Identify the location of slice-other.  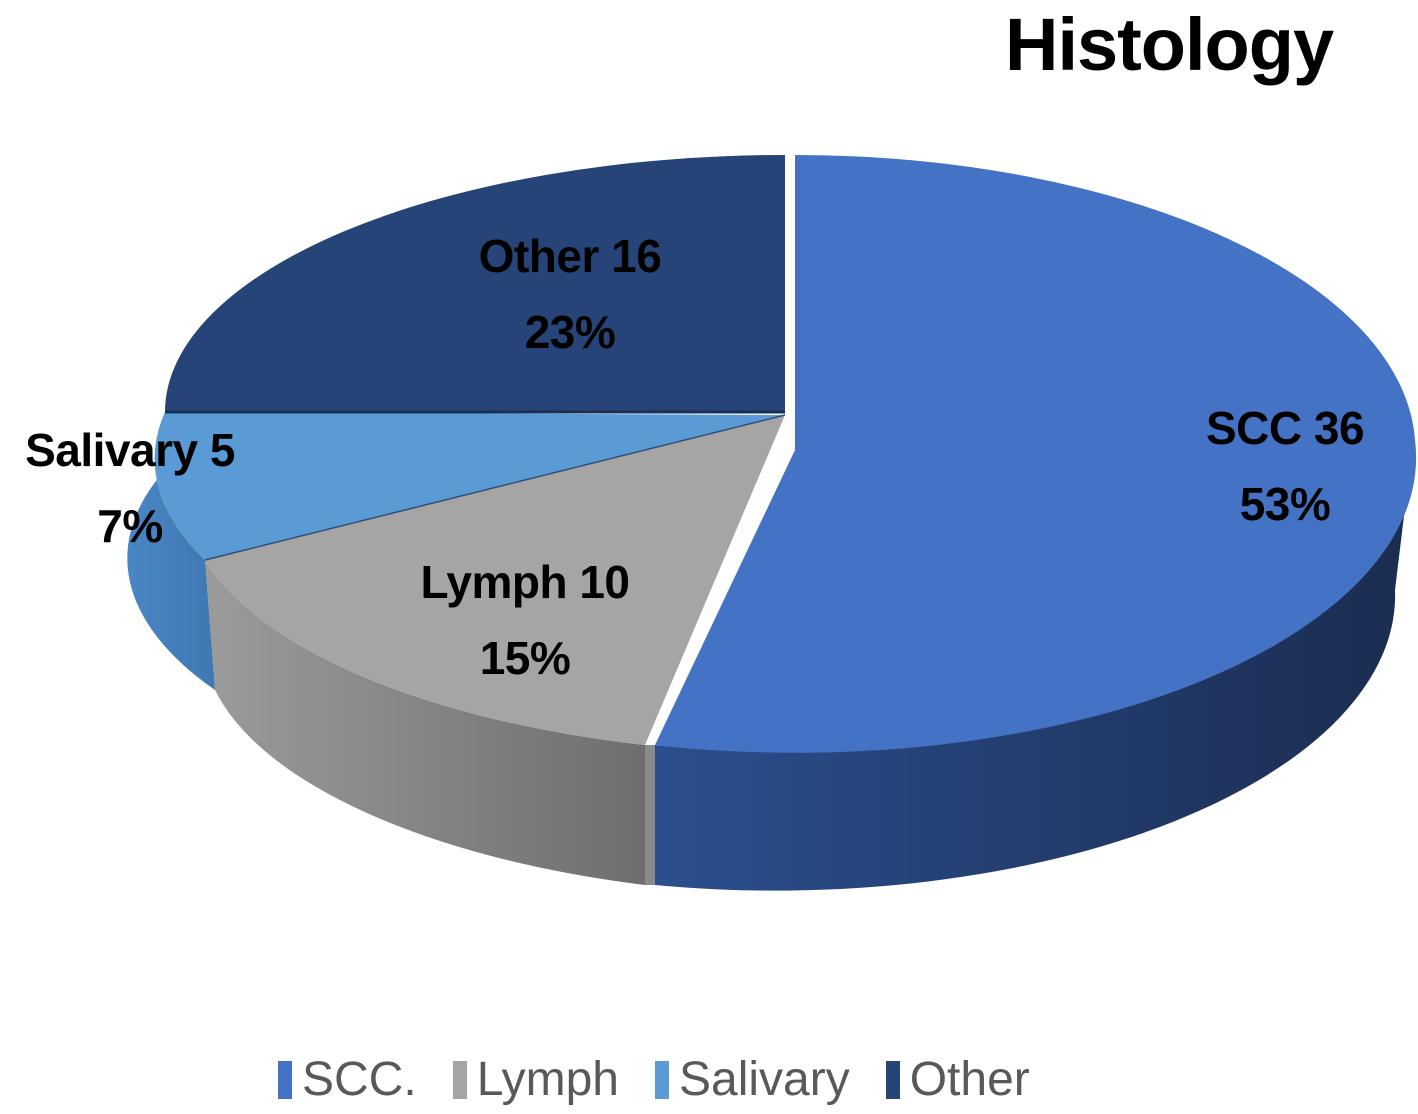
(475, 284).